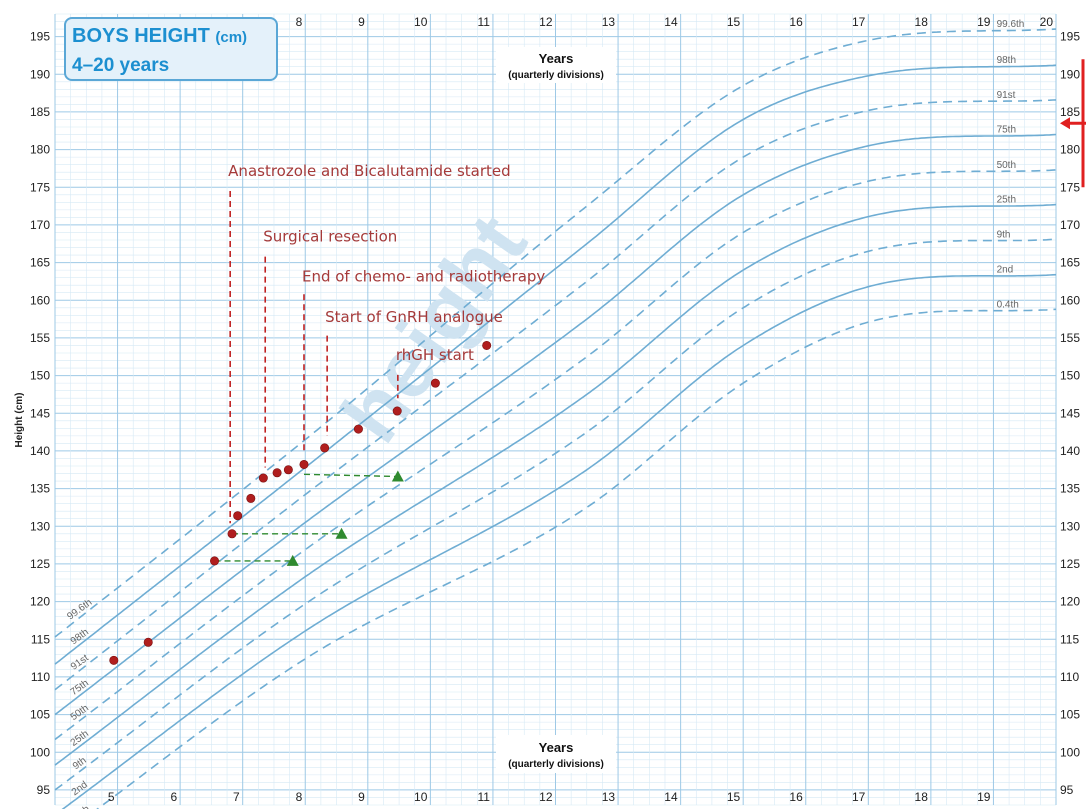 This screenshot has width=1088, height=809. I want to click on x-tick-label-bottom: 10, so click(421, 797).